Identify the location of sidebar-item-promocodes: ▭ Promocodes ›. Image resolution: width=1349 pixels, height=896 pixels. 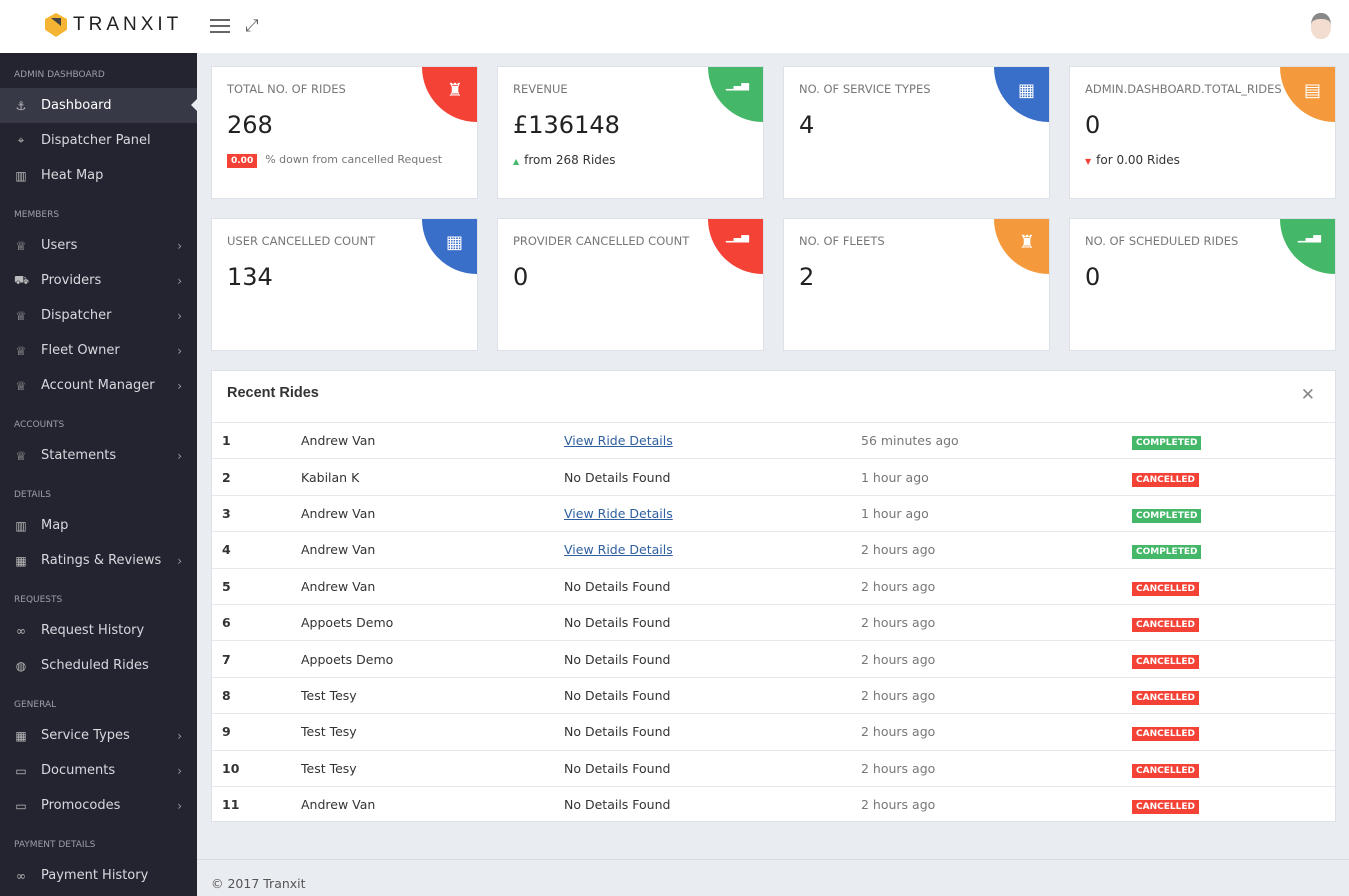
(98, 805).